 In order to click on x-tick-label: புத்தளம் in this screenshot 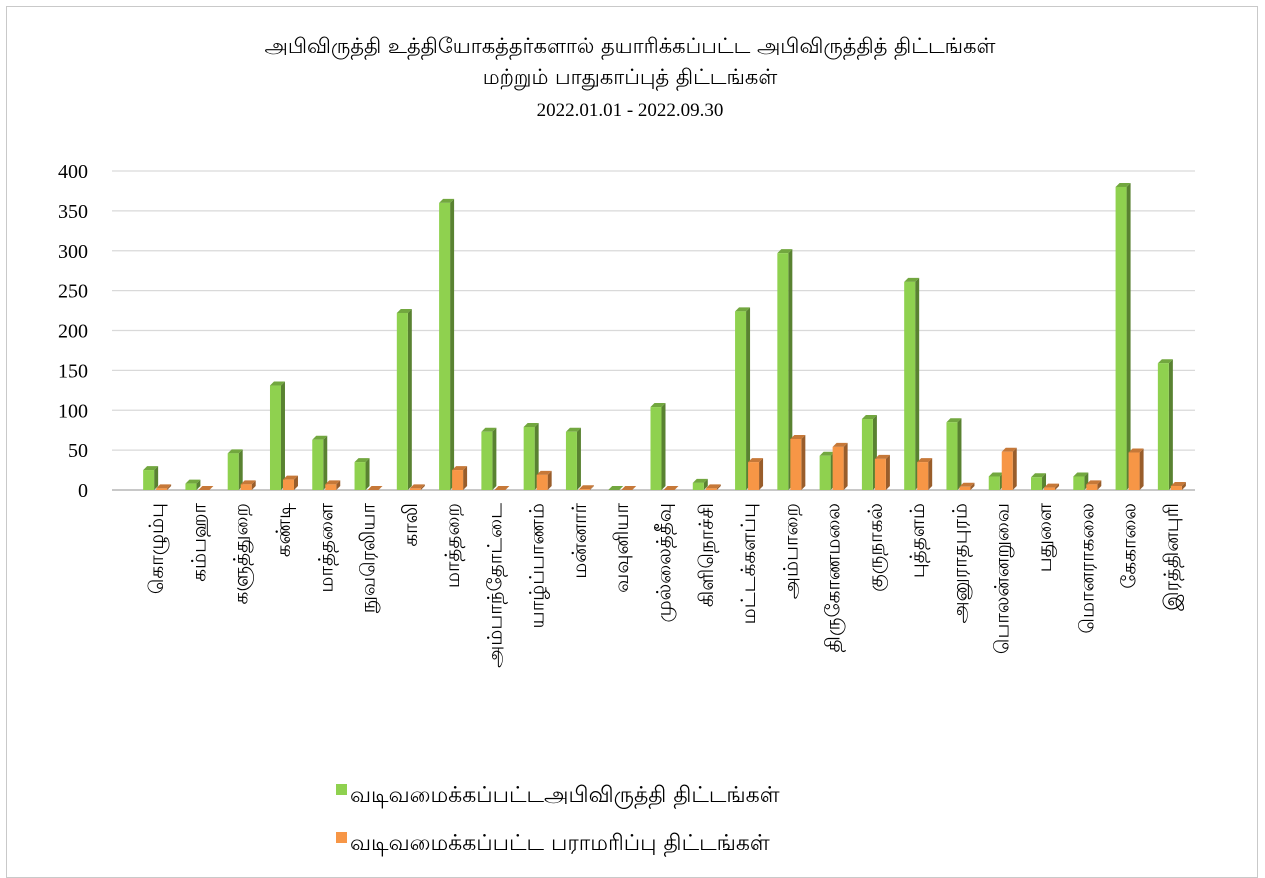, I will do `click(917, 540)`.